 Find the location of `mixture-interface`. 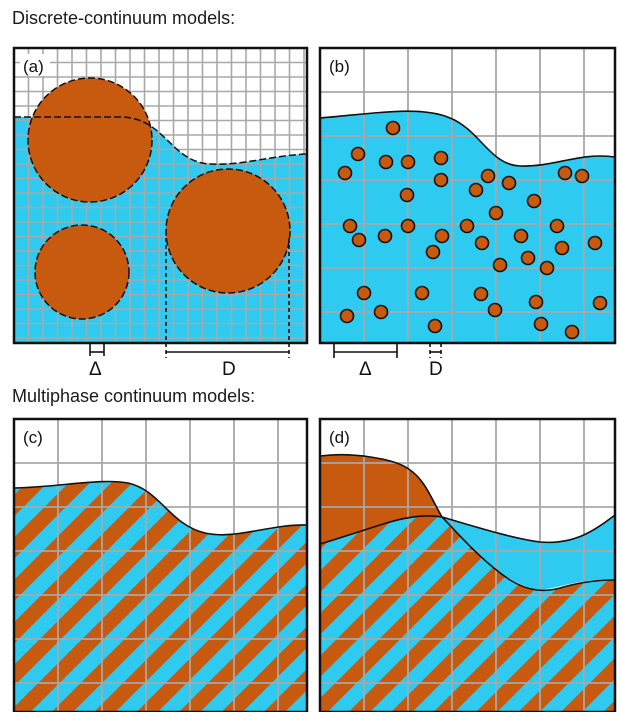

mixture-interface is located at coordinates (467, 553).